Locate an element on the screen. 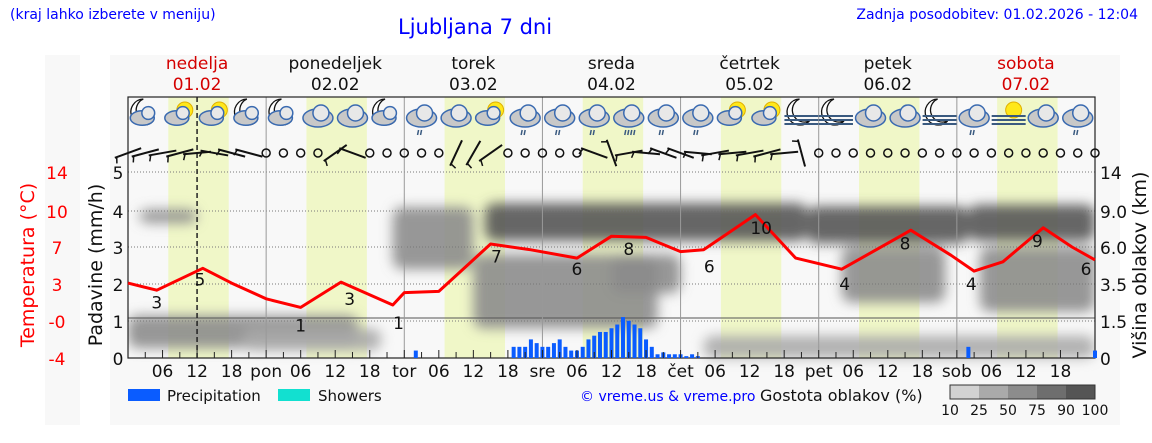 Image resolution: width=1152 pixels, height=443 pixels. moon-cloud-icon is located at coordinates (280, 112).